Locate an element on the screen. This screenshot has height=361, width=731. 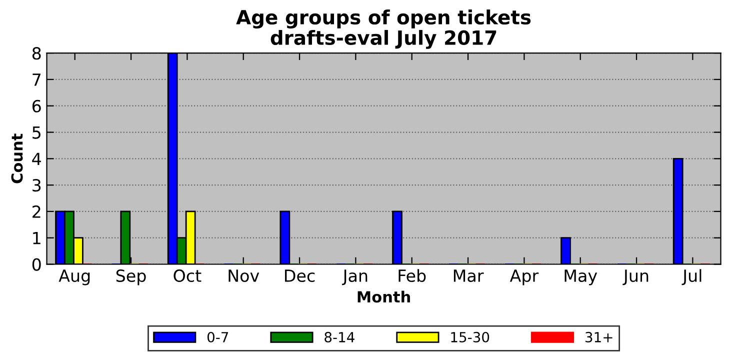
x-axis-title: Month is located at coordinates (384, 296).